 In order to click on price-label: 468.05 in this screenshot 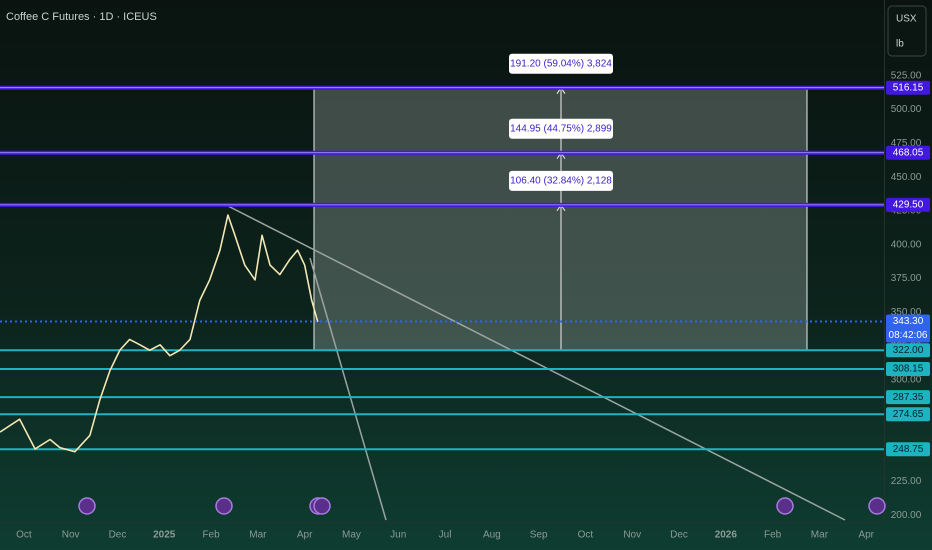, I will do `click(908, 152)`.